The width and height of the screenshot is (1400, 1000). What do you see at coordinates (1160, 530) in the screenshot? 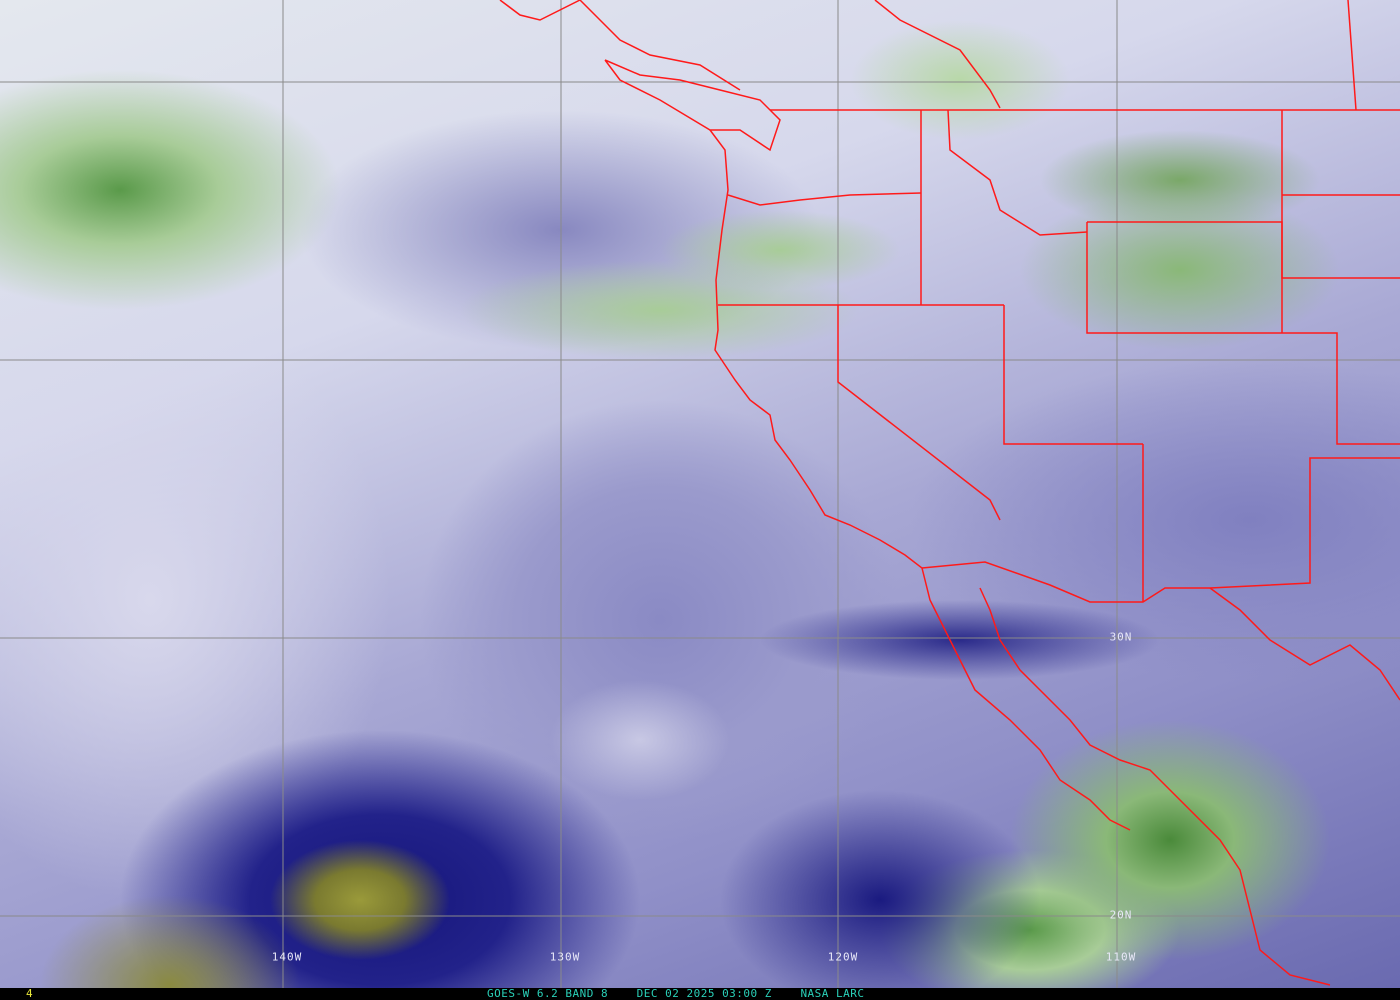
I see `us-mexico-border` at bounding box center [1160, 530].